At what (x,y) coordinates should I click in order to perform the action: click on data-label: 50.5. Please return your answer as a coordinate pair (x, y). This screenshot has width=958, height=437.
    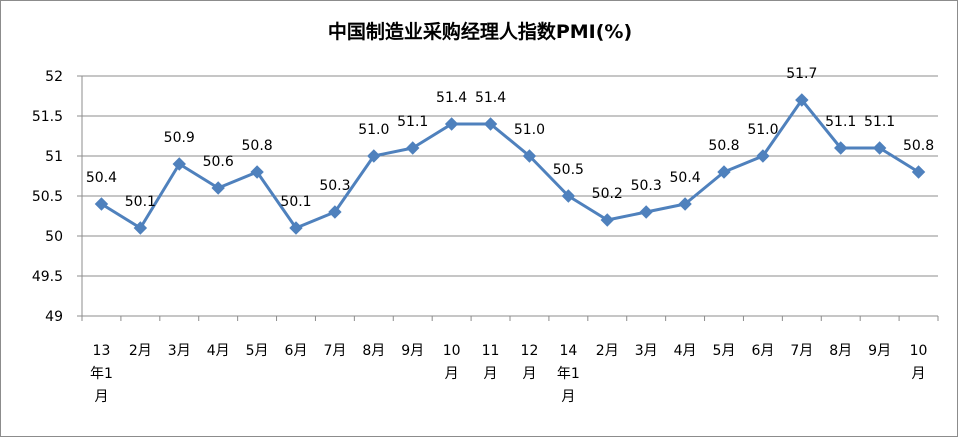
    Looking at the image, I should click on (568, 170).